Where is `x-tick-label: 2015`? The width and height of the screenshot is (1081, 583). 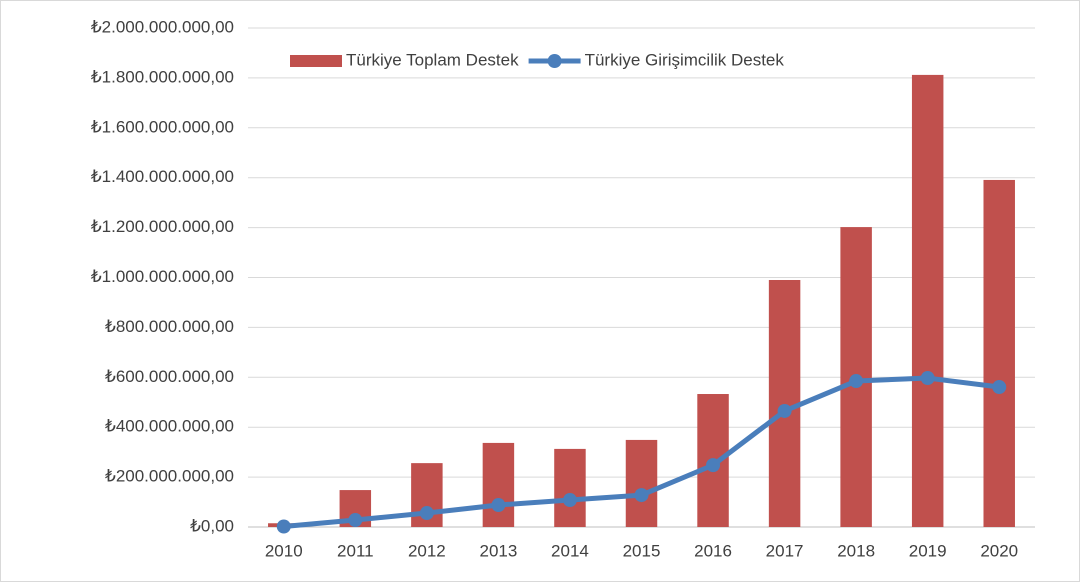 x-tick-label: 2015 is located at coordinates (642, 550).